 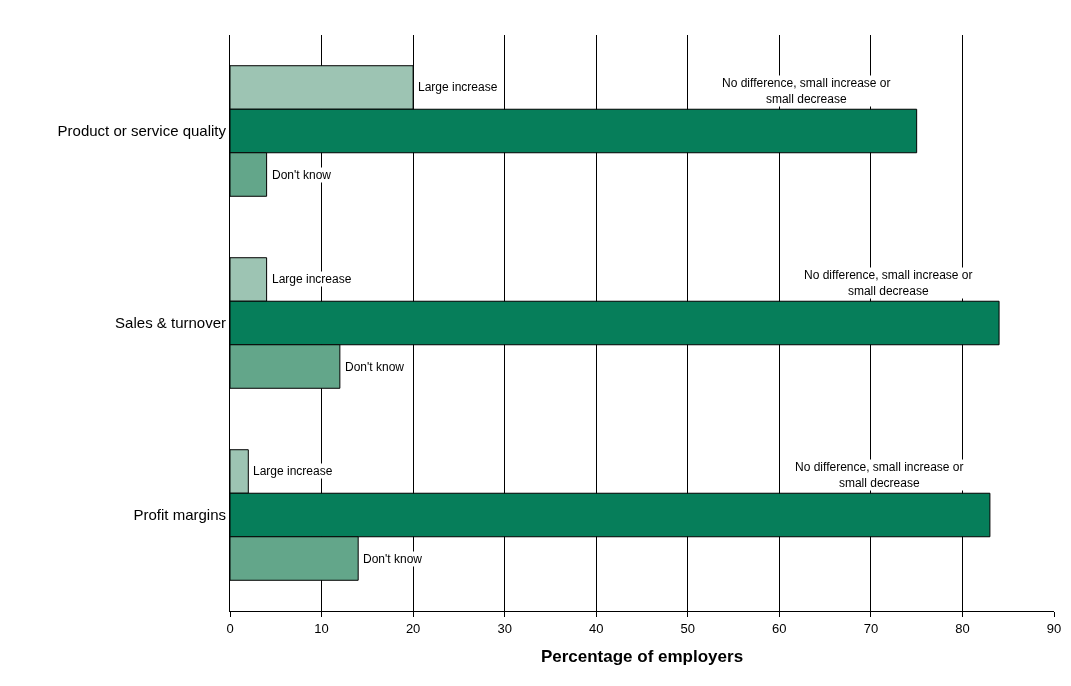 What do you see at coordinates (596, 628) in the screenshot?
I see `x-tick-label: 40` at bounding box center [596, 628].